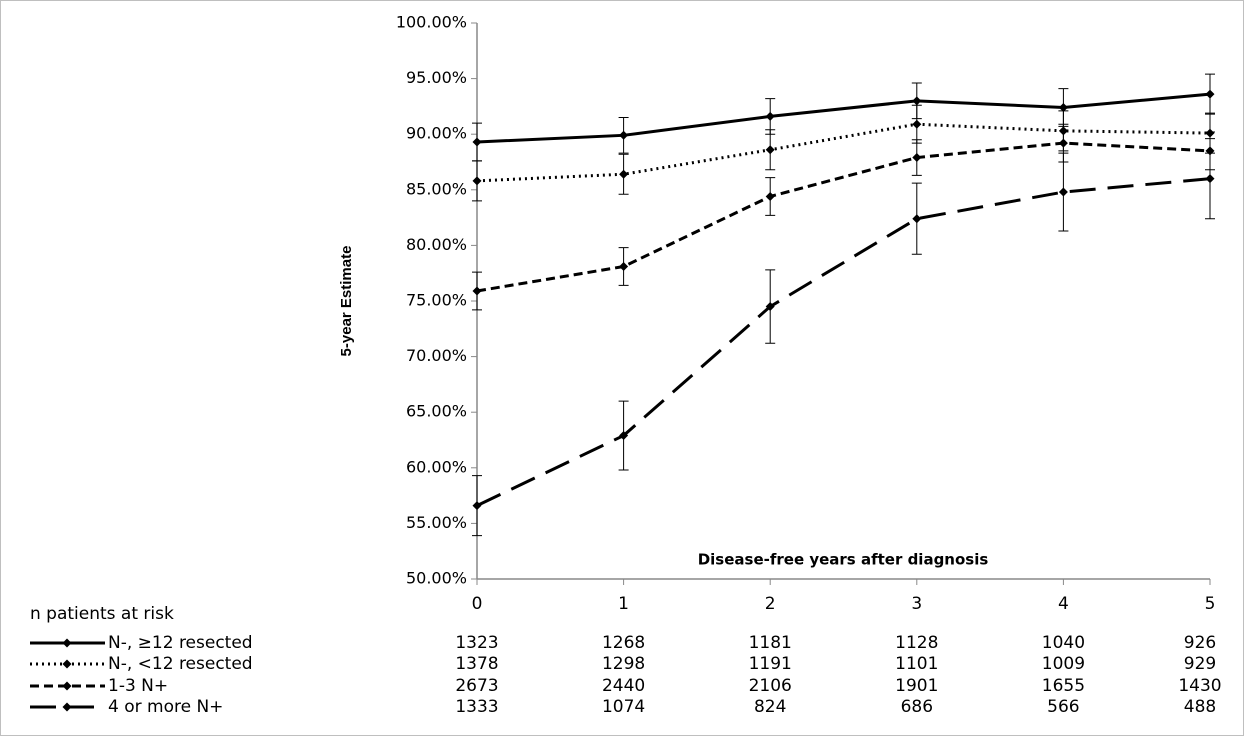  I want to click on y-tick-label: 55.00%, so click(436, 522).